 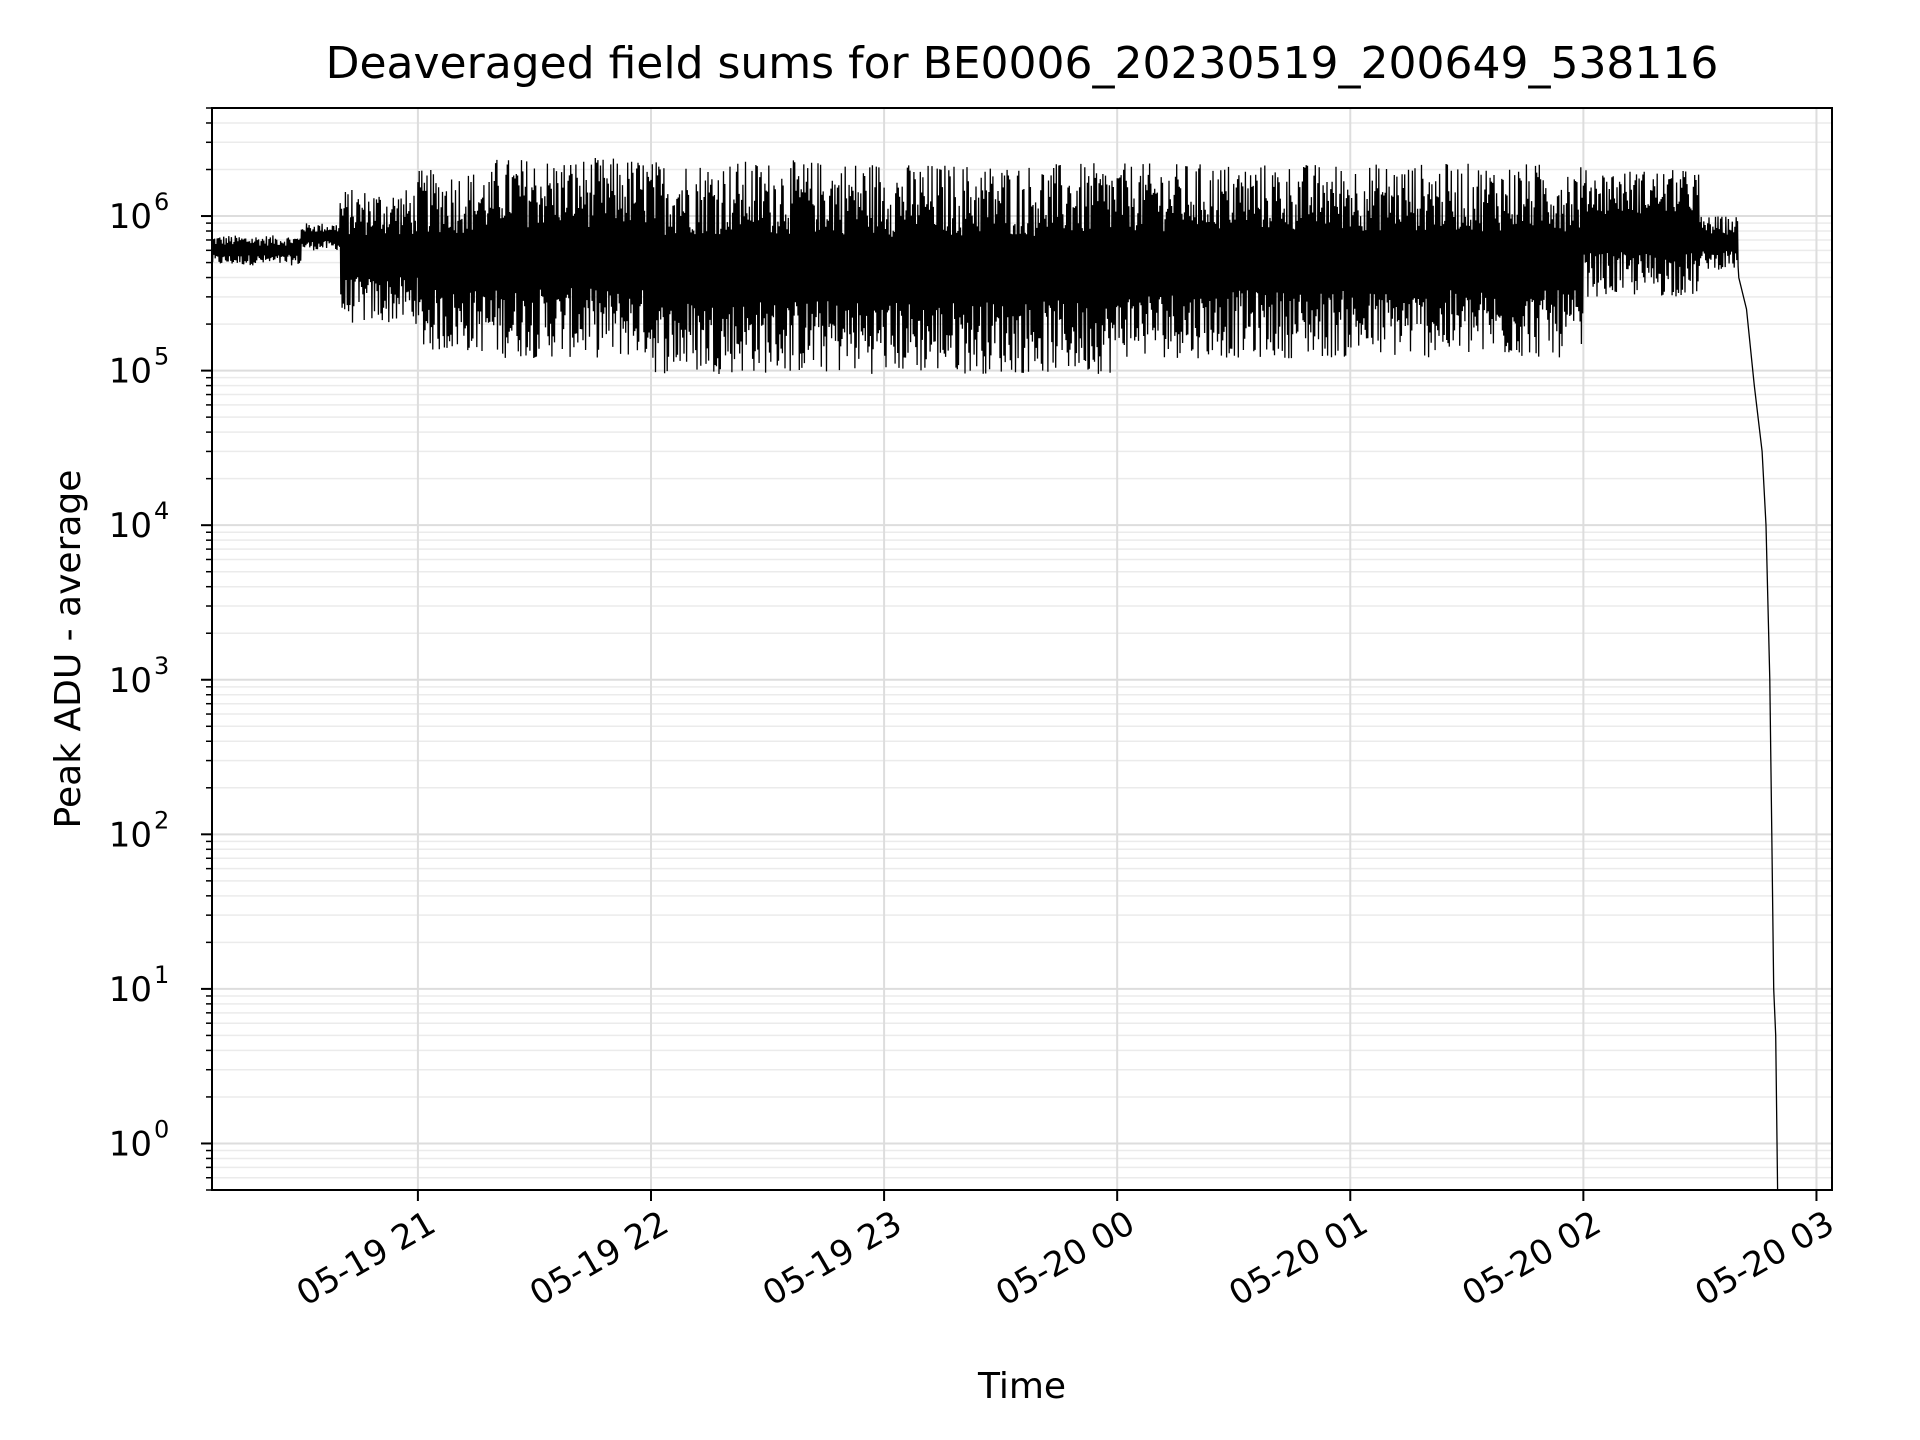 What do you see at coordinates (161, 1129) in the screenshot?
I see `y-tick-exponent: 0` at bounding box center [161, 1129].